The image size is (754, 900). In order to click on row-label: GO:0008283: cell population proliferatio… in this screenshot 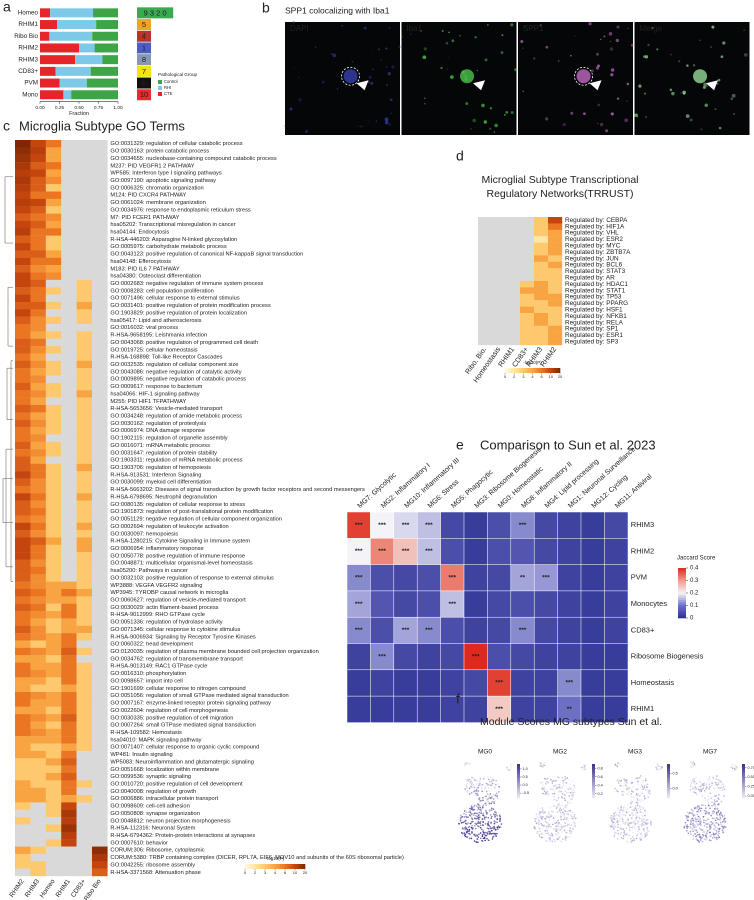, I will do `click(161, 291)`.